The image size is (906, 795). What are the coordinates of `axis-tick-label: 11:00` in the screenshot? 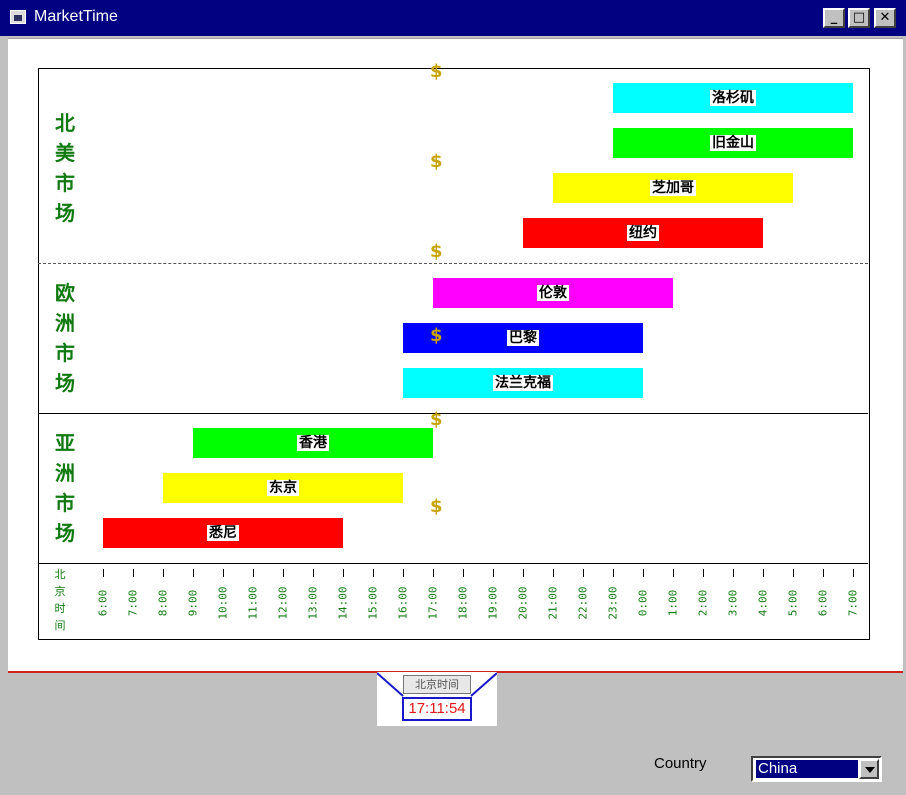 It's located at (253, 603).